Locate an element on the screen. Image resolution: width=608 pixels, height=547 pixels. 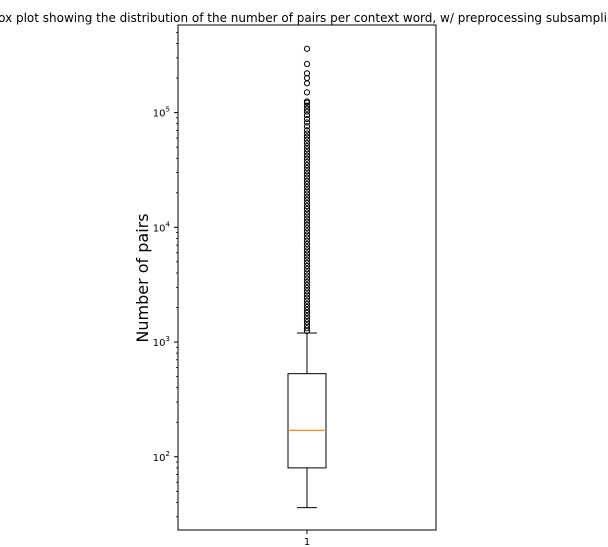
x-axis-ticks: 1 is located at coordinates (307, 538).